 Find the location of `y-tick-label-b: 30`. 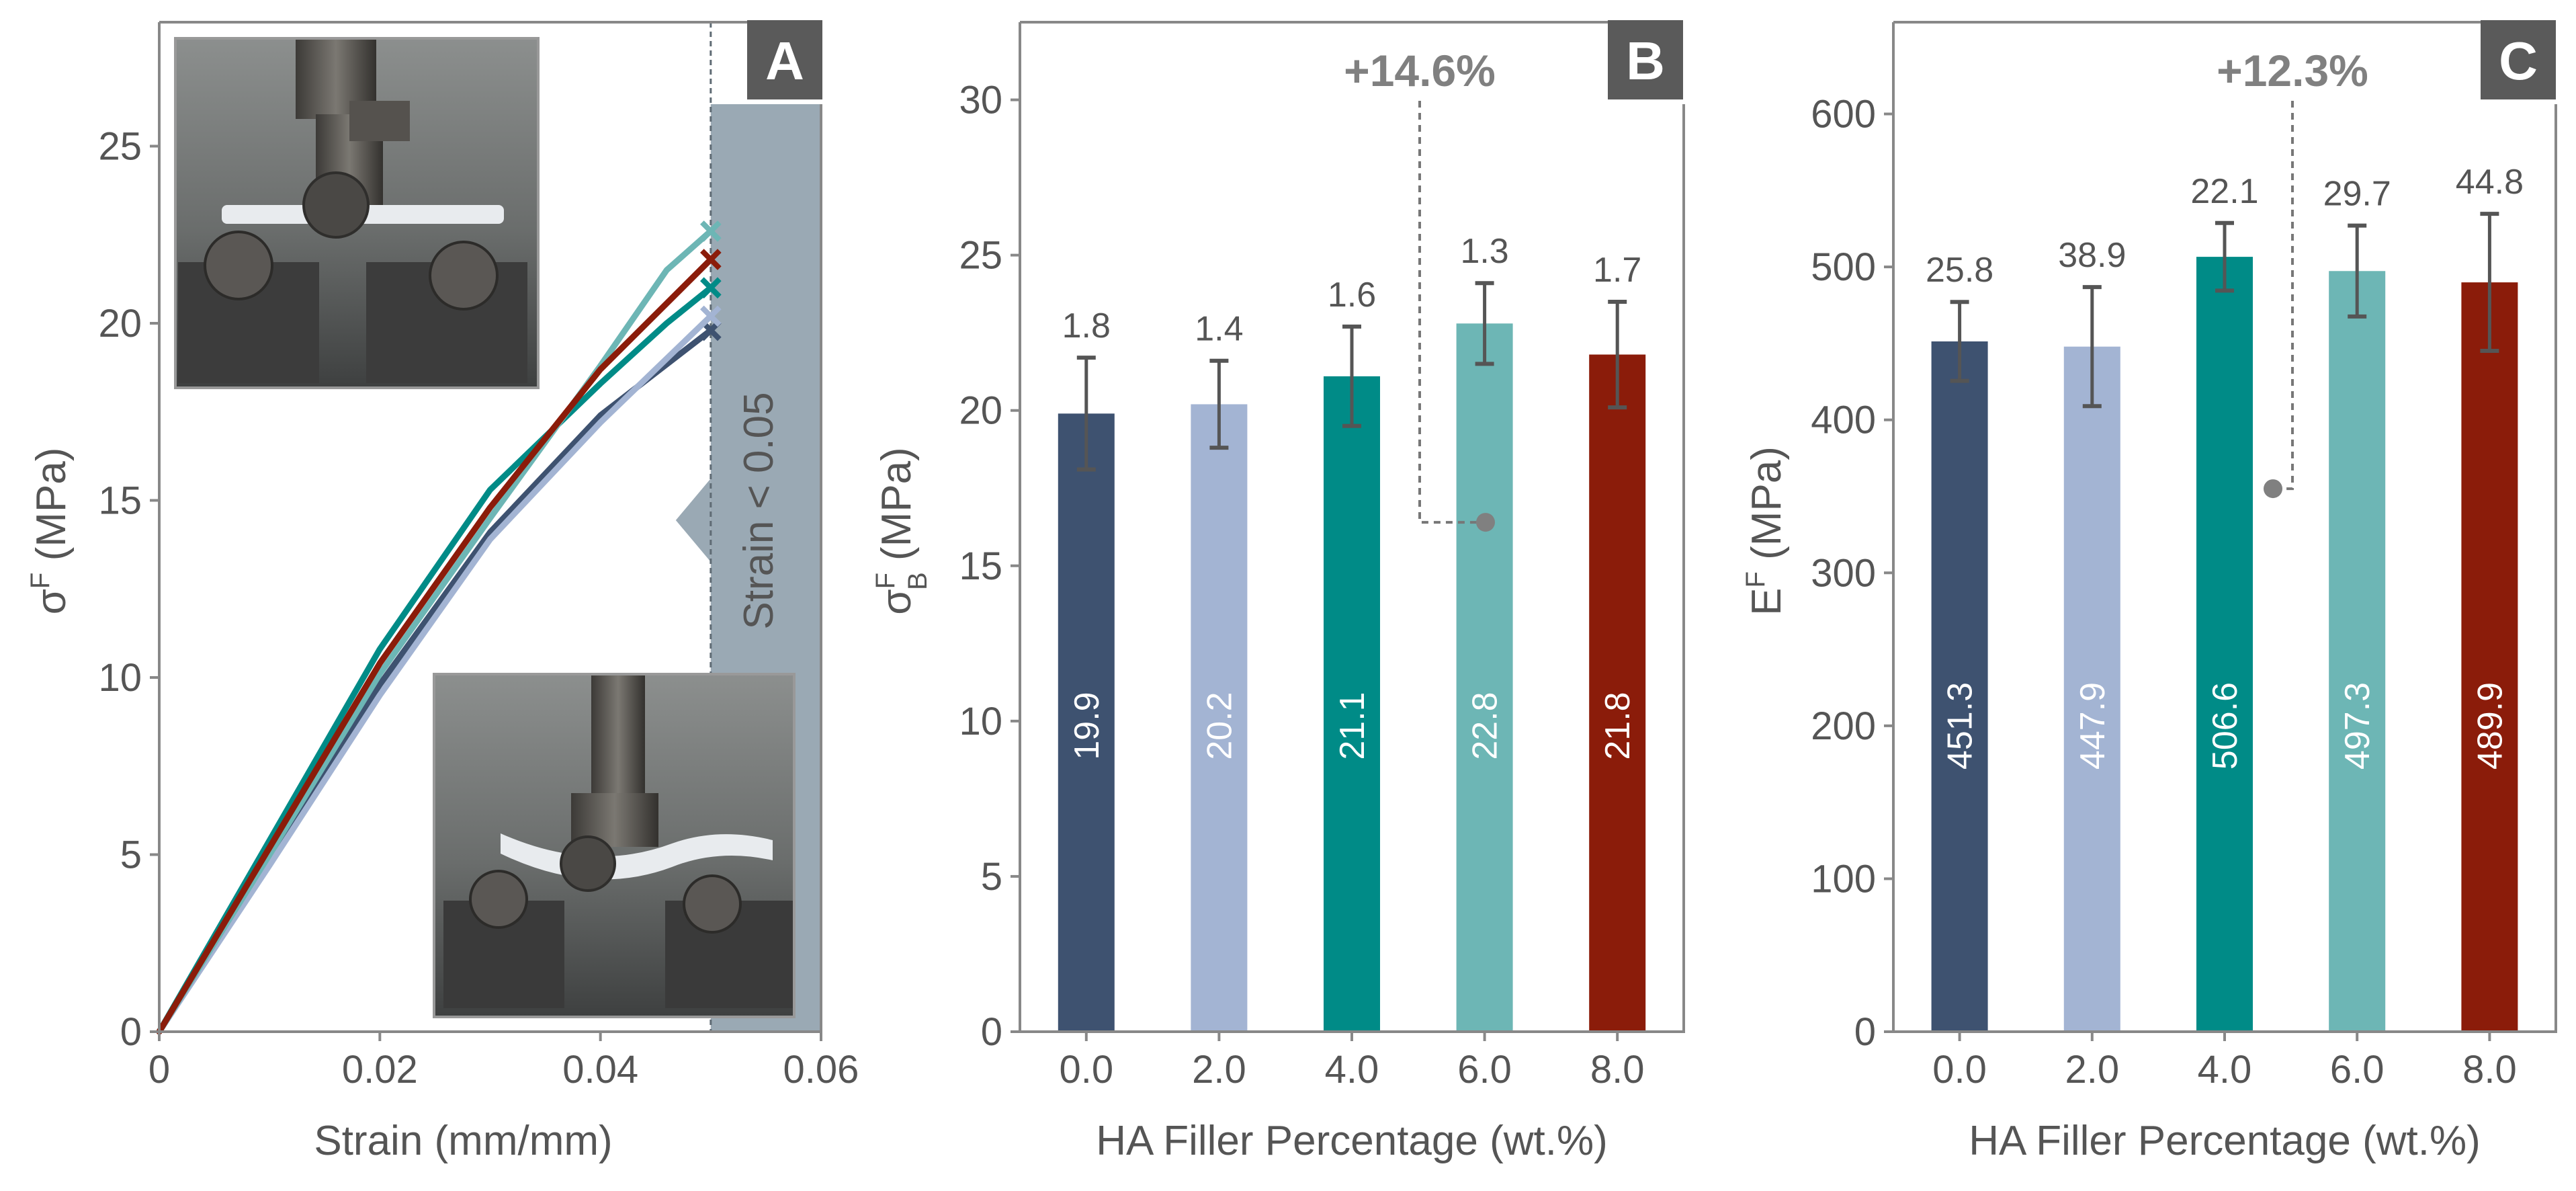

y-tick-label-b: 30 is located at coordinates (980, 100).